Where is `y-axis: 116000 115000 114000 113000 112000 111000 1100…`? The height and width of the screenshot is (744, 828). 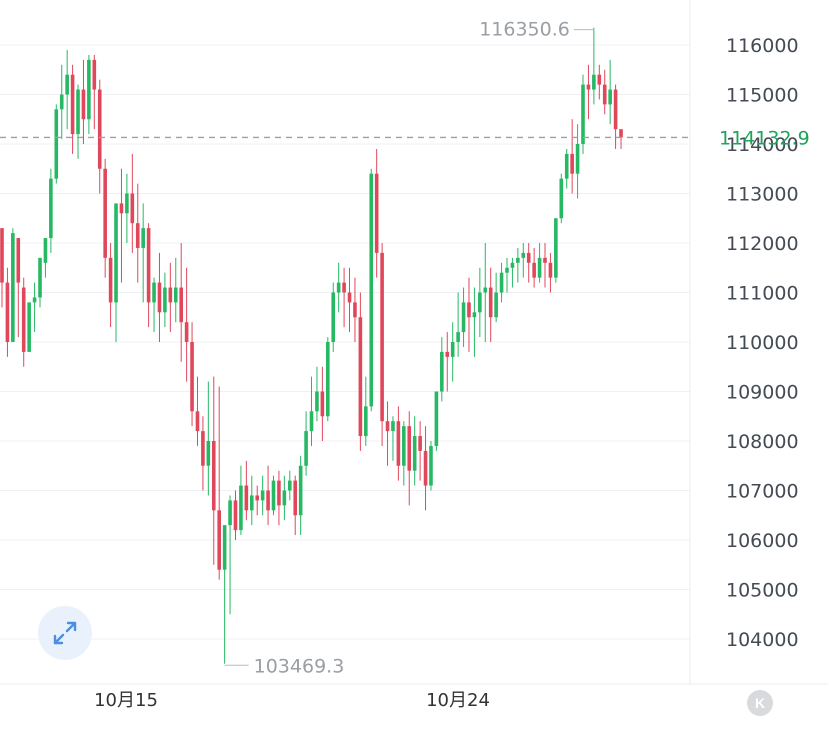 y-axis: 116000 115000 114000 113000 112000 111000 1100… is located at coordinates (762, 343).